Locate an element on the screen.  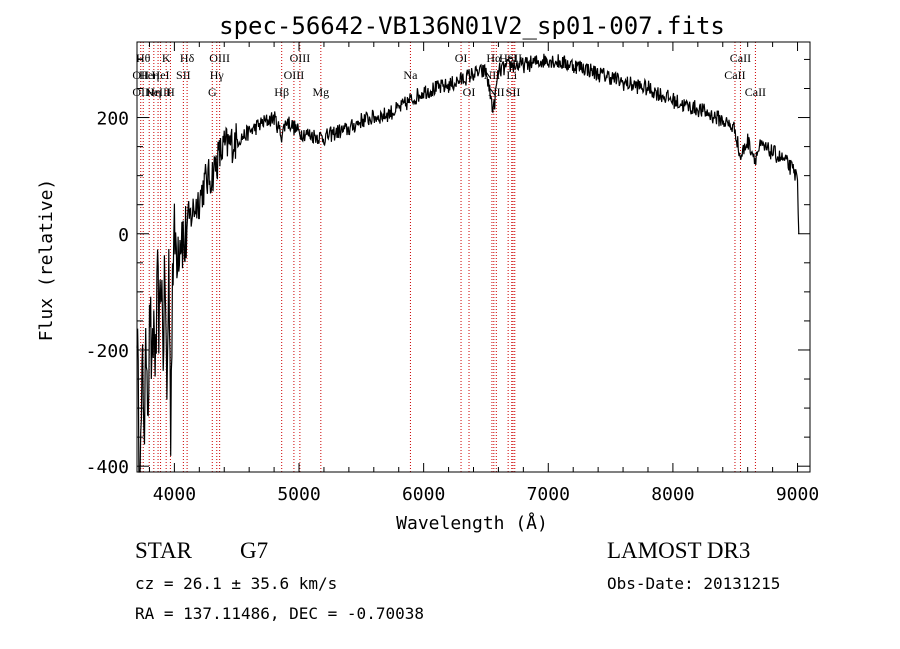
redshift-readout: cz = 26.1 ± 35.6 km/s is located at coordinates (236, 583).